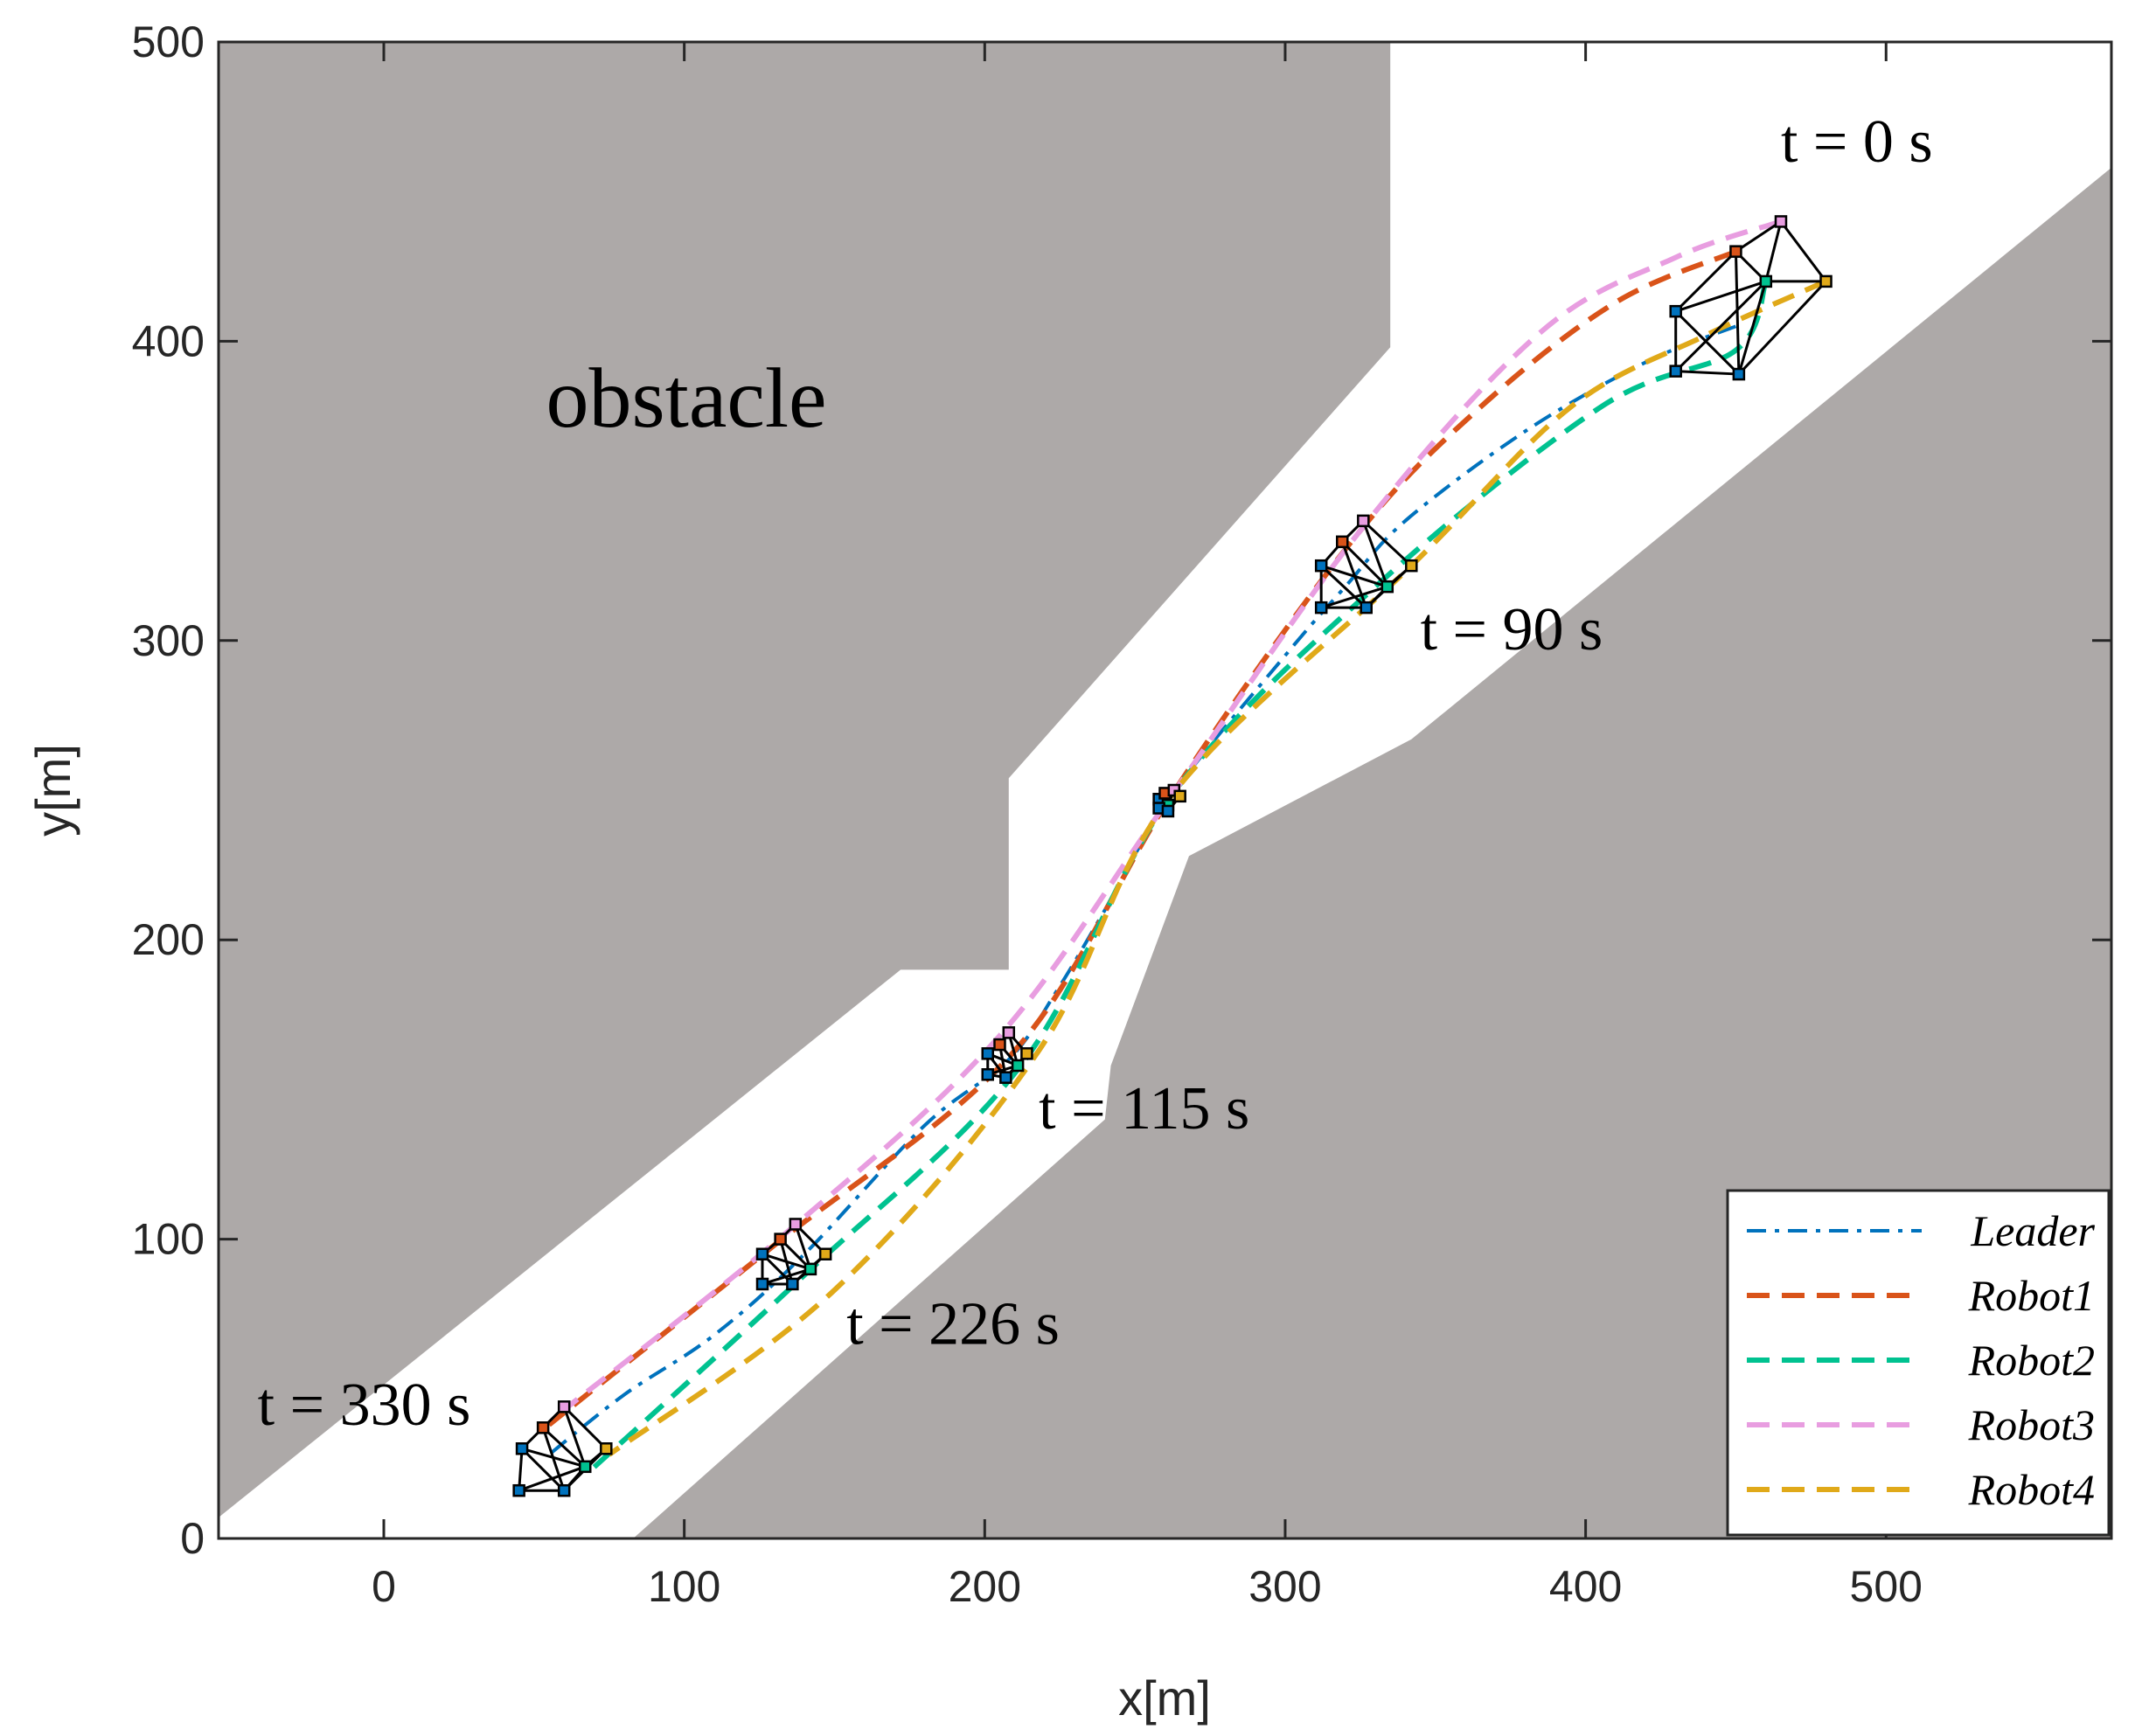 The height and width of the screenshot is (1736, 2142). What do you see at coordinates (1007, 1055) in the screenshot?
I see `formation-t-115-s` at bounding box center [1007, 1055].